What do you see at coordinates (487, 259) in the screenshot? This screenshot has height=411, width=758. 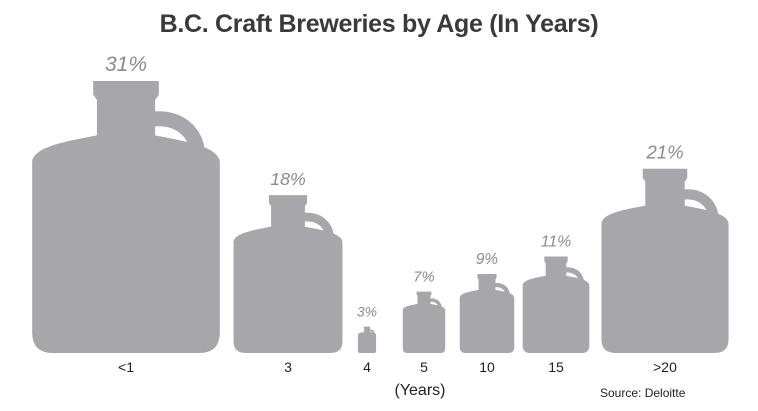 I see `value-label: 9%` at bounding box center [487, 259].